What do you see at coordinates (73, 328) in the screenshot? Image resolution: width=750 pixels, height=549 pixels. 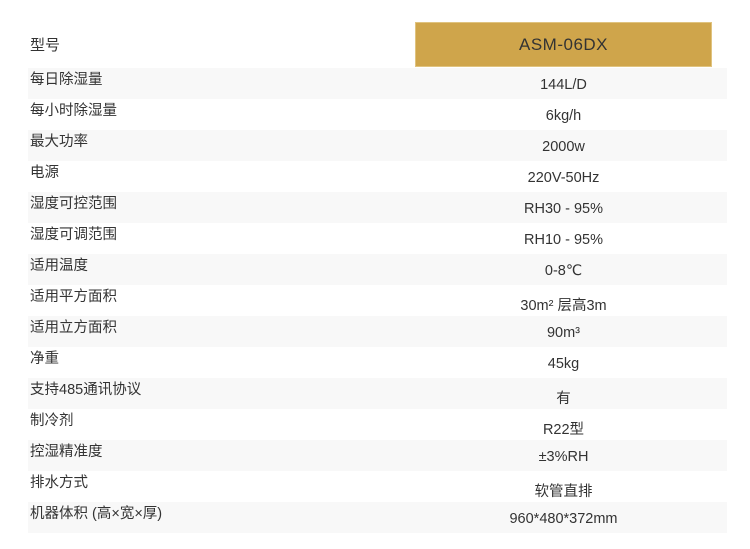 I see `spec-label: 适用立方面积` at bounding box center [73, 328].